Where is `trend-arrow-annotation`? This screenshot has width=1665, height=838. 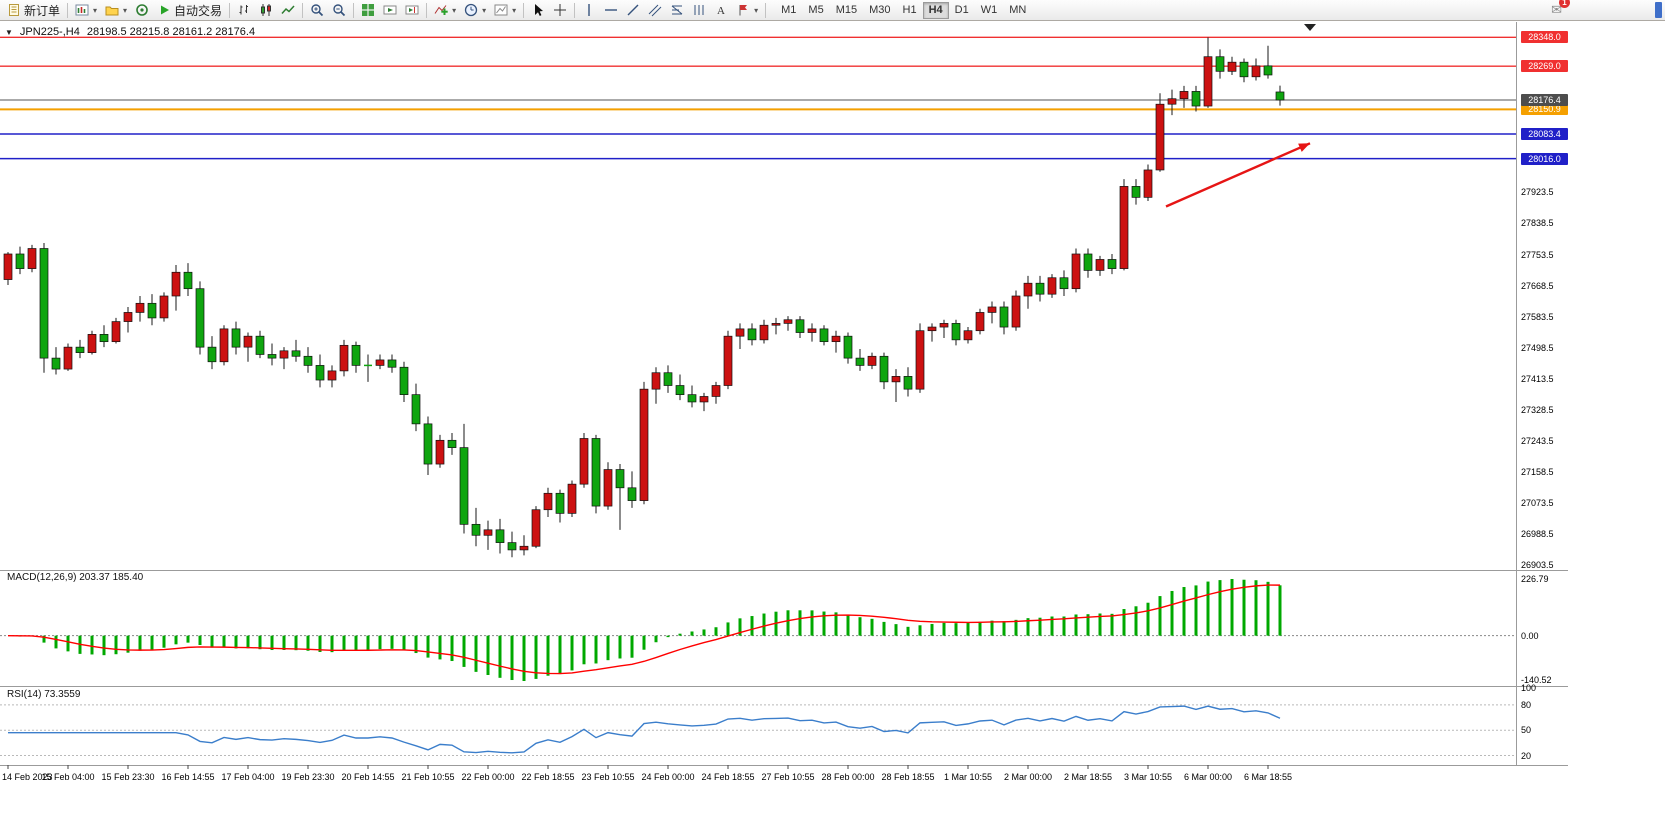
trend-arrow-annotation is located at coordinates (1238, 175).